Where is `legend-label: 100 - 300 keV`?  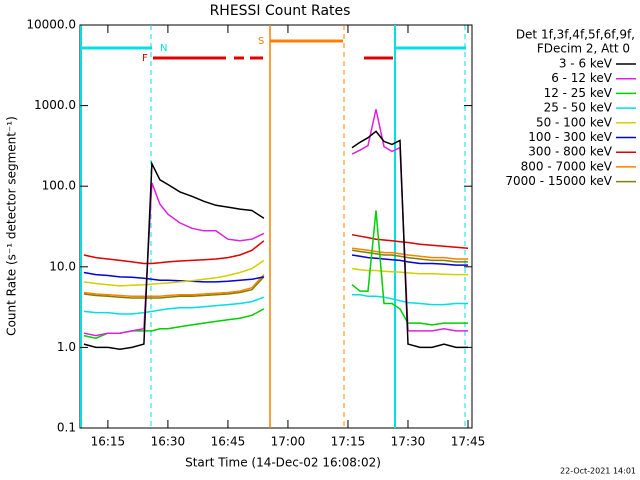 legend-label: 100 - 300 keV is located at coordinates (570, 137).